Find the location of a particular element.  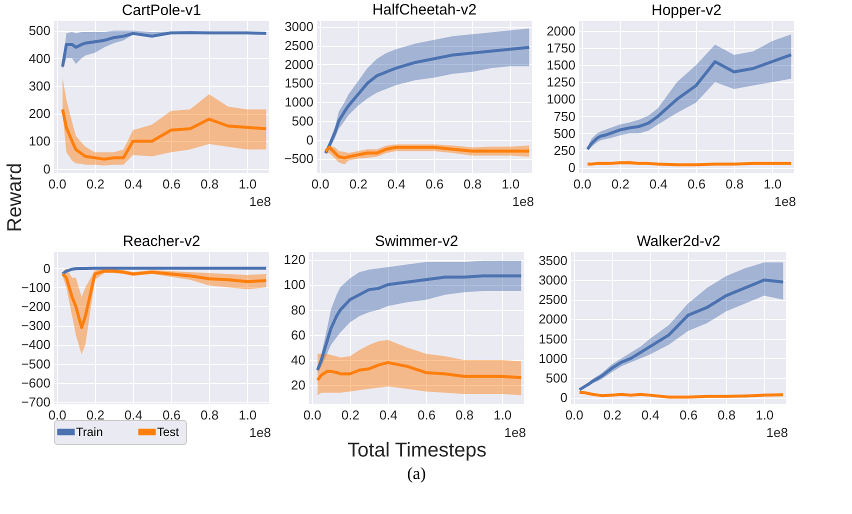

y-tick-label: 60 is located at coordinates (298, 334).